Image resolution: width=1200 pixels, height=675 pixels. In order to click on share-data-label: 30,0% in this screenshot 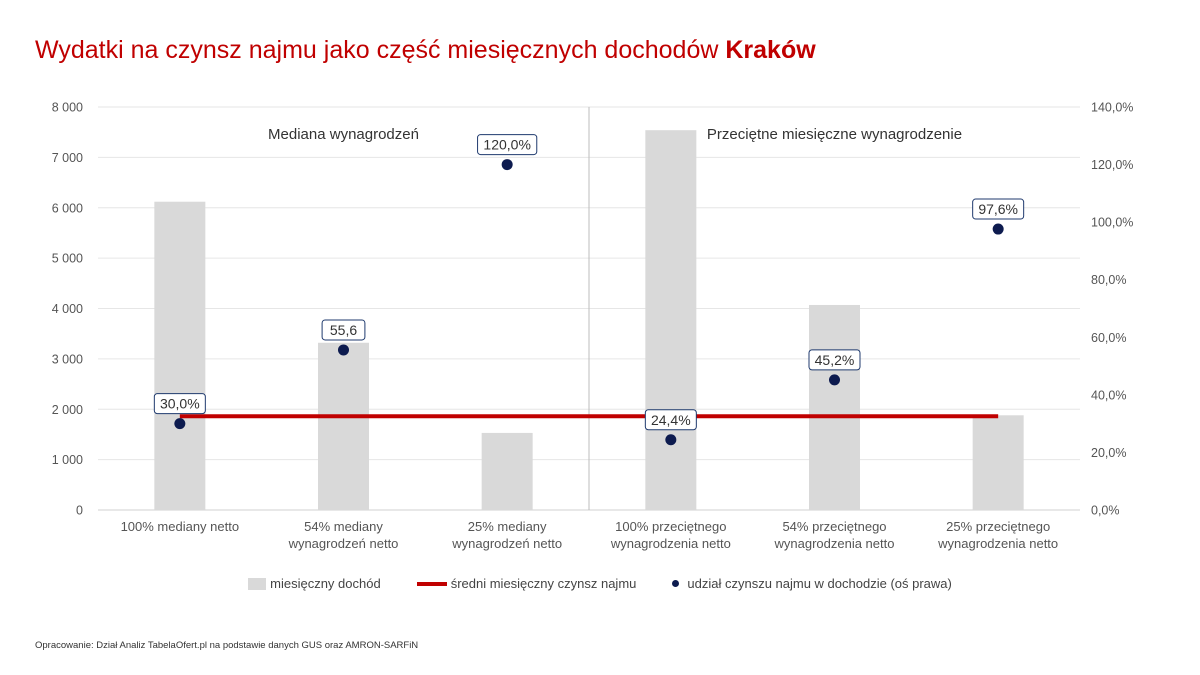, I will do `click(180, 404)`.